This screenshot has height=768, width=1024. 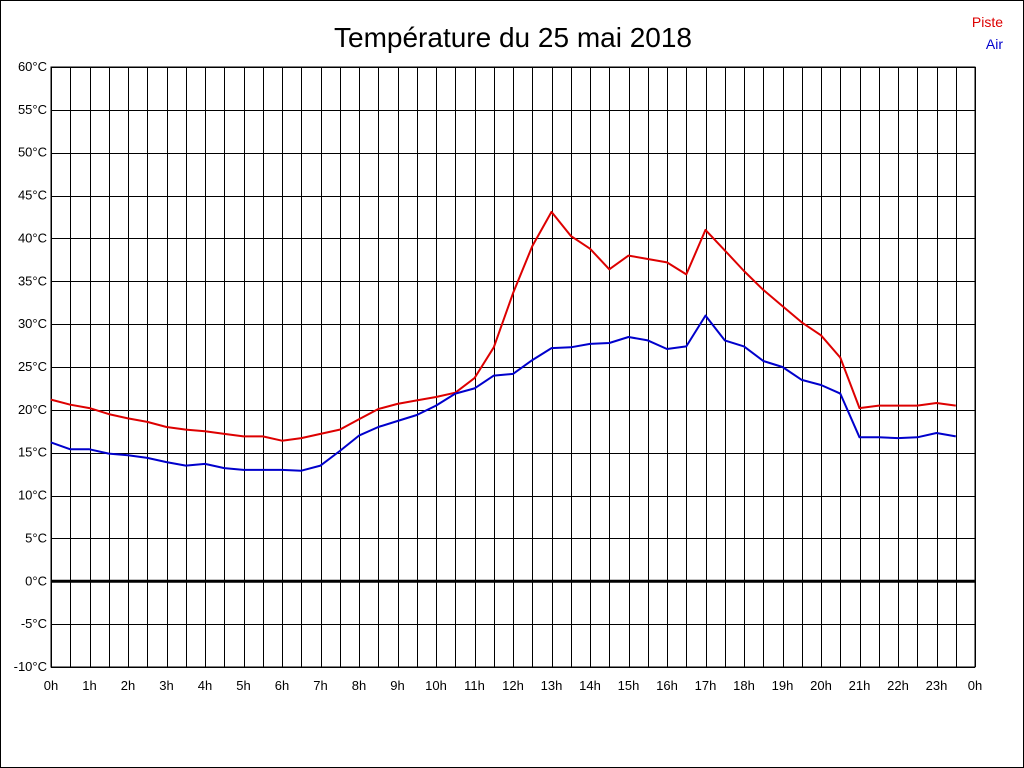 I want to click on x-tick-label: 4h, so click(x=205, y=685).